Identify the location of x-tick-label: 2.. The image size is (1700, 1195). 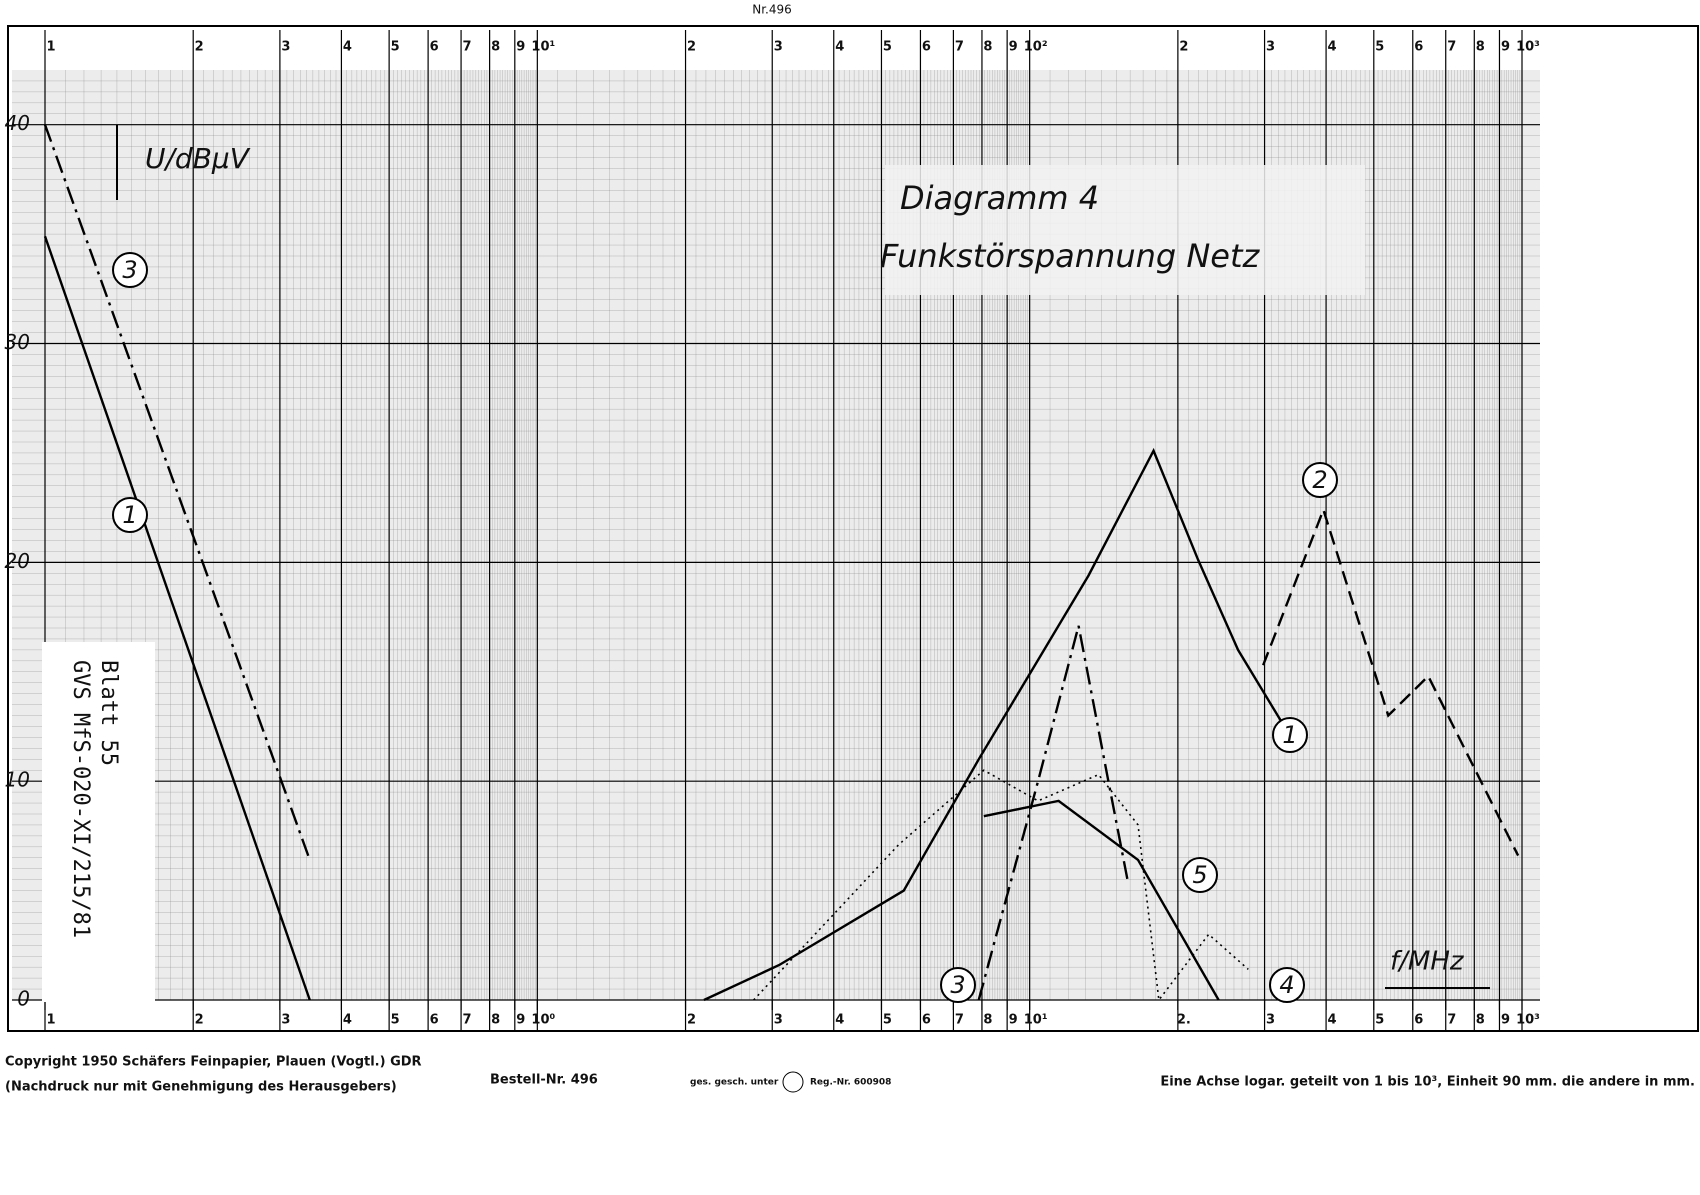
(1184, 1020).